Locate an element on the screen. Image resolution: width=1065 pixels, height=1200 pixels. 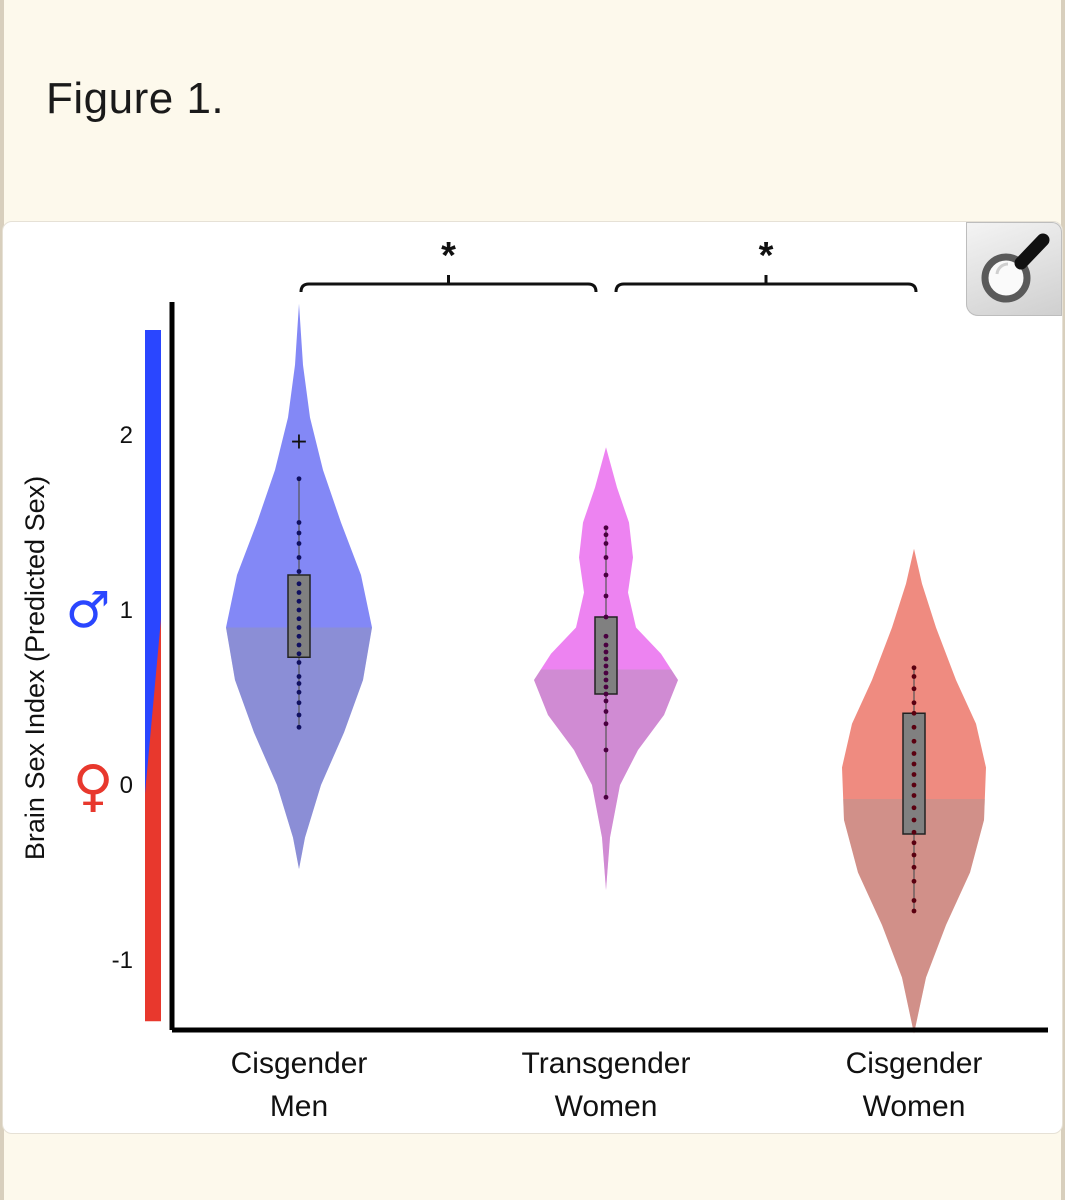
y-tick-label: 1 is located at coordinates (126, 610).